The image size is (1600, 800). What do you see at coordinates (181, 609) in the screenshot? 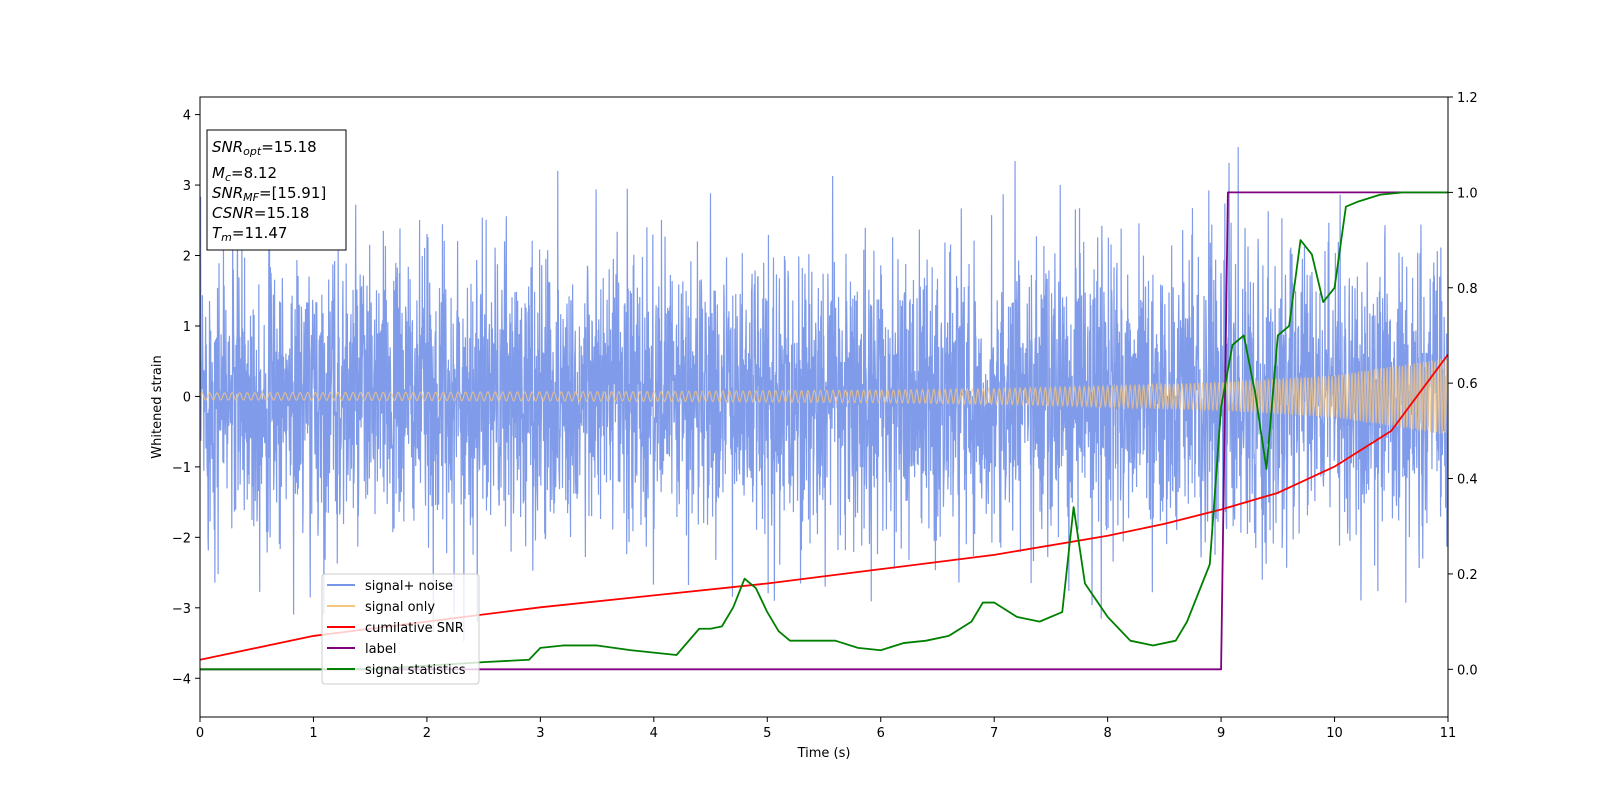
I see `y-tick-label: −3` at bounding box center [181, 609].